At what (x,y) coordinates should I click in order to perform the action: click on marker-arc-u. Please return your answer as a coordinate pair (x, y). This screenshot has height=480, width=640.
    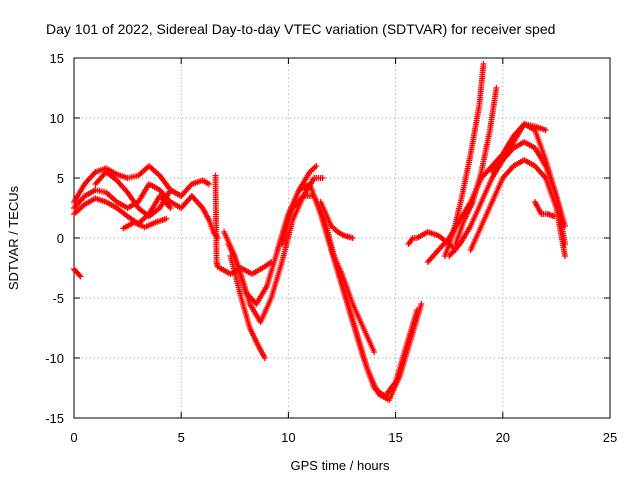
    Looking at the image, I should click on (496, 88).